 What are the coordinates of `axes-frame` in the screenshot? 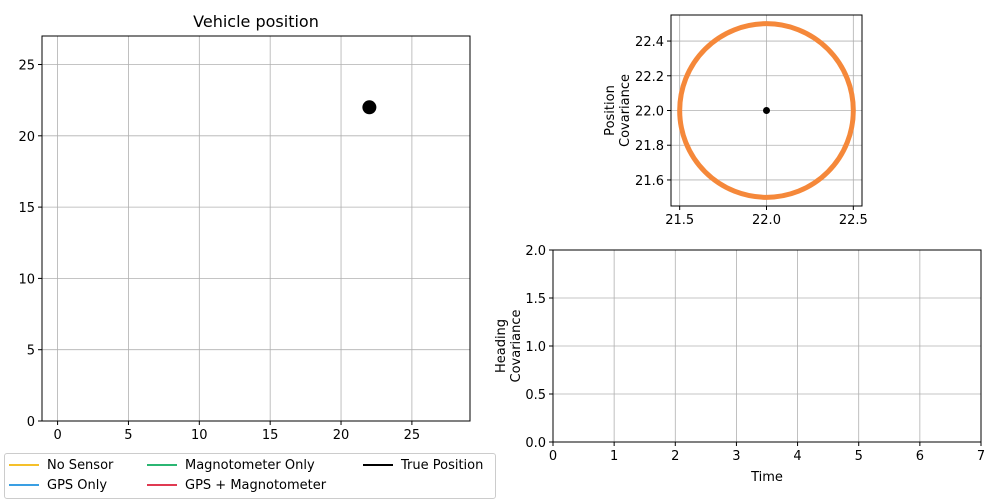 It's located at (766, 110).